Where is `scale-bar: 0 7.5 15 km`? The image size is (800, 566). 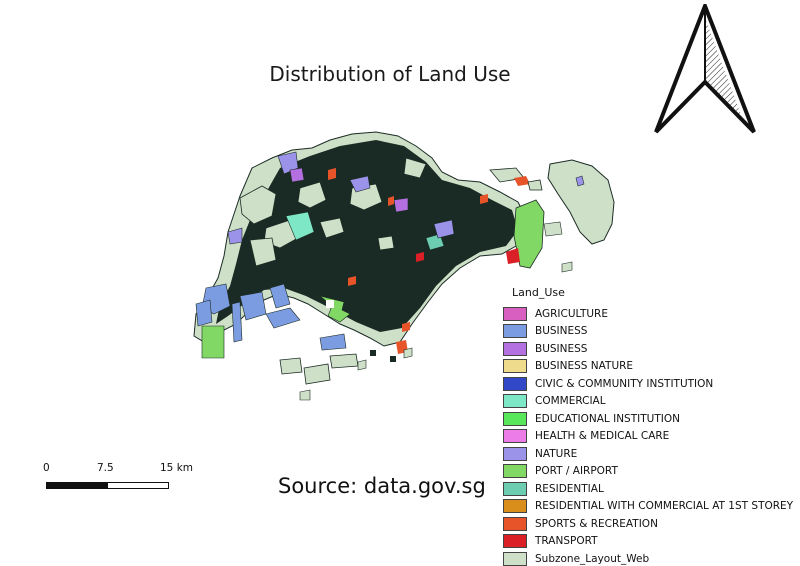
scale-bar: 0 7.5 15 km is located at coordinates (125, 482).